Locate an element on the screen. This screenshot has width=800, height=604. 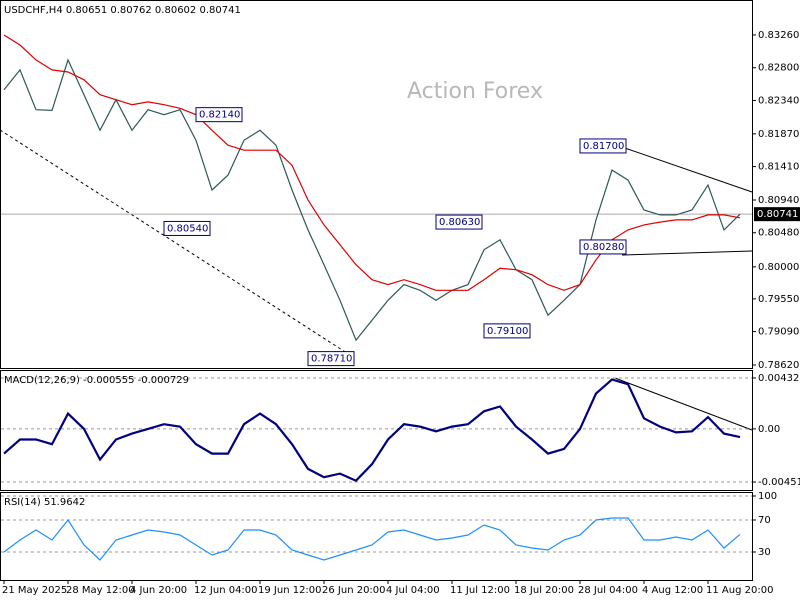
x-tick-label: 11 Aug 20:00 is located at coordinates (739, 590).